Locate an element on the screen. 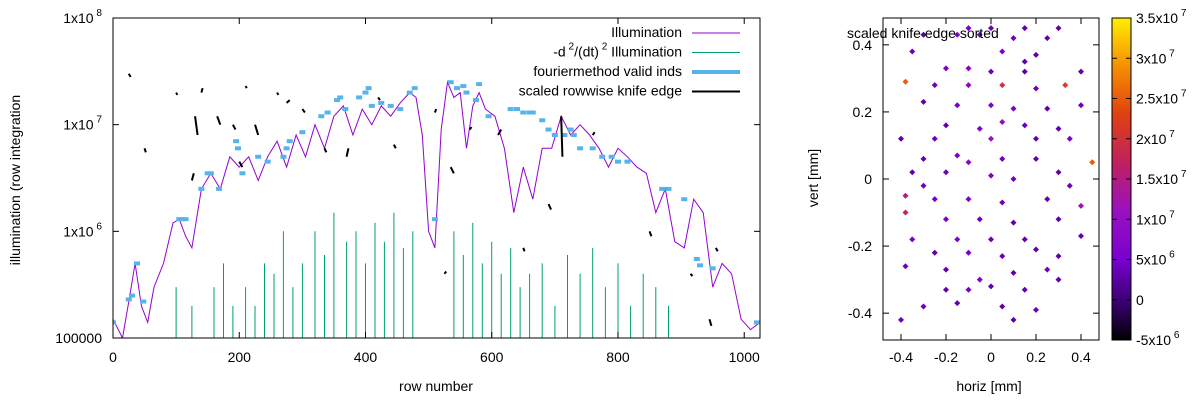 The height and width of the screenshot is (400, 1200). illumination-x-axis-label: row number is located at coordinates (436, 386).